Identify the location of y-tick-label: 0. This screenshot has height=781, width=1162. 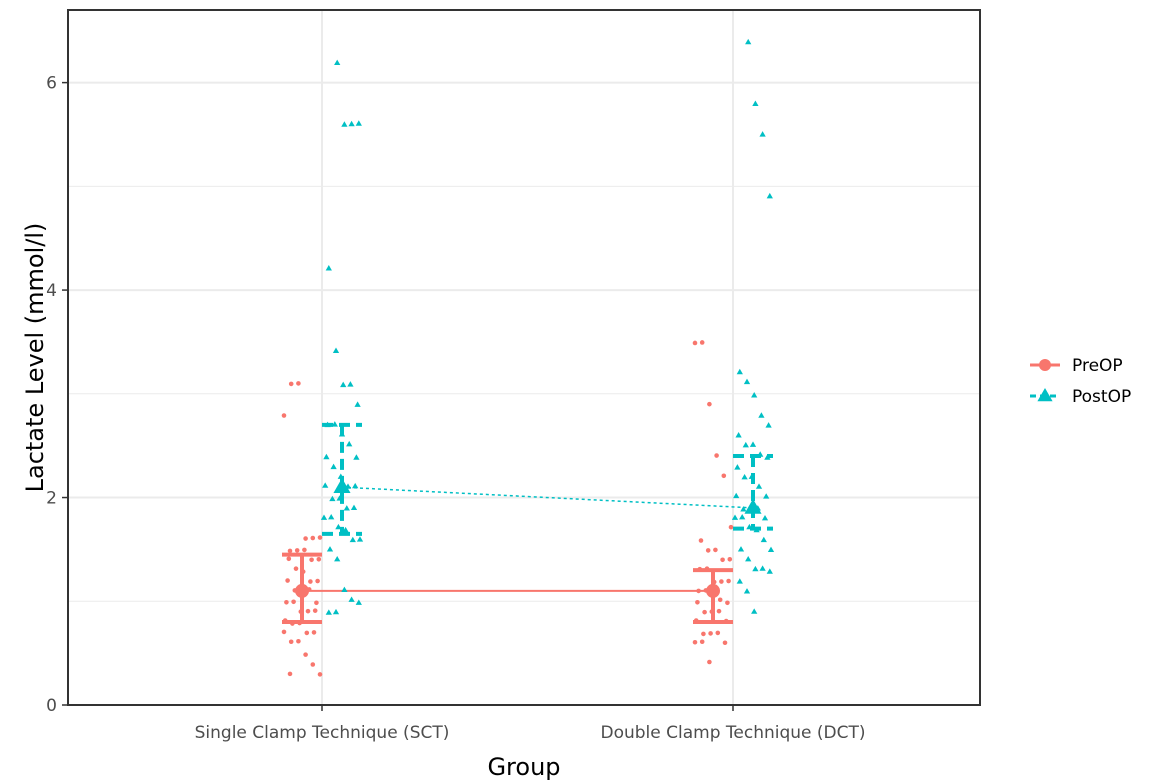
(51, 706).